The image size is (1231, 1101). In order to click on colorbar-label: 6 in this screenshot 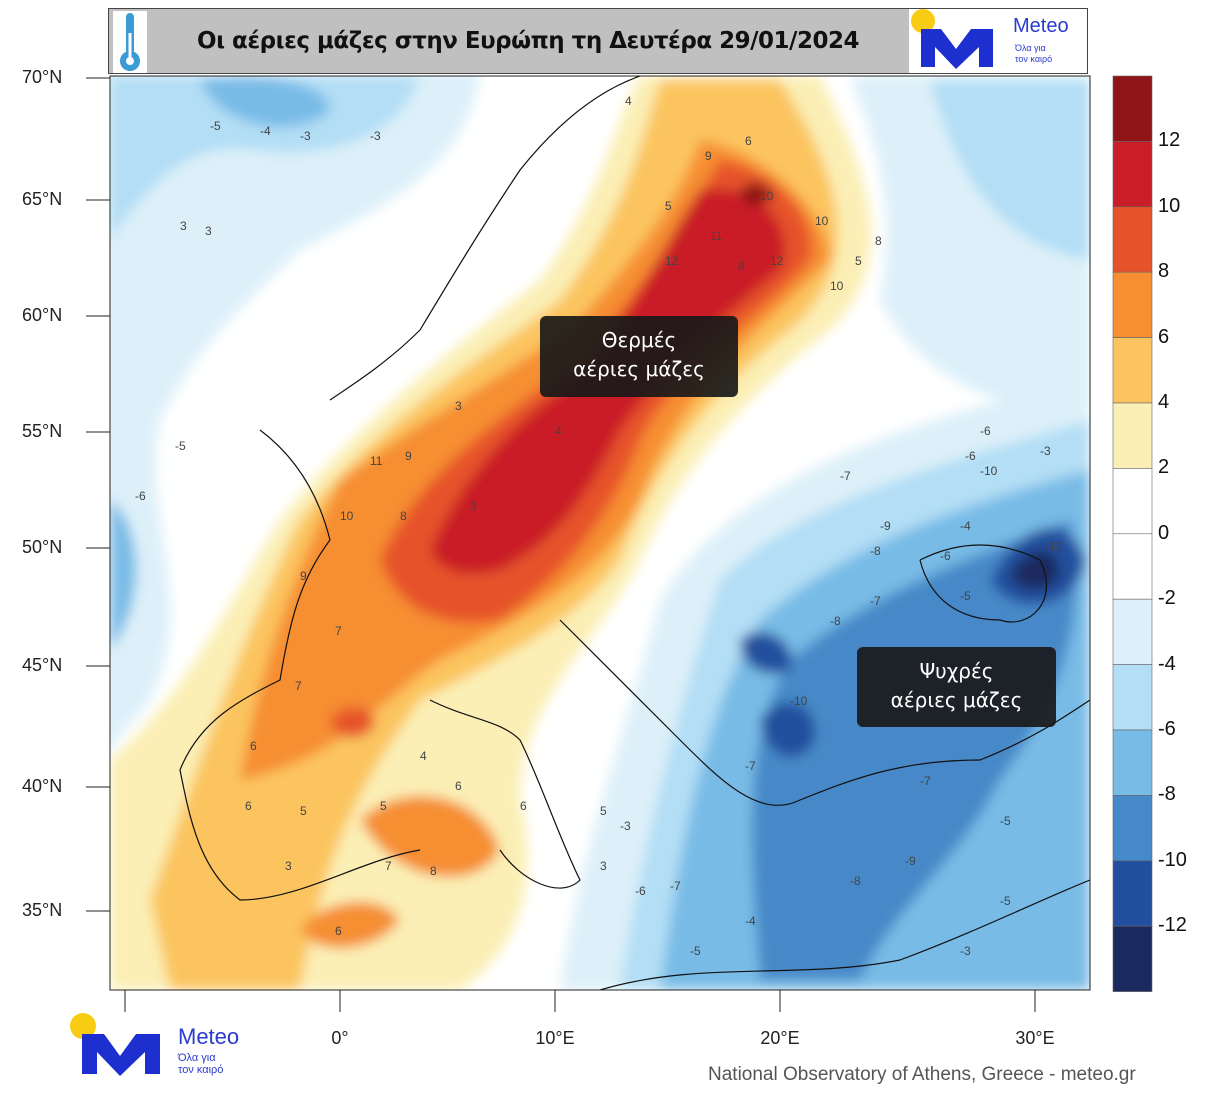, I will do `click(1164, 336)`.